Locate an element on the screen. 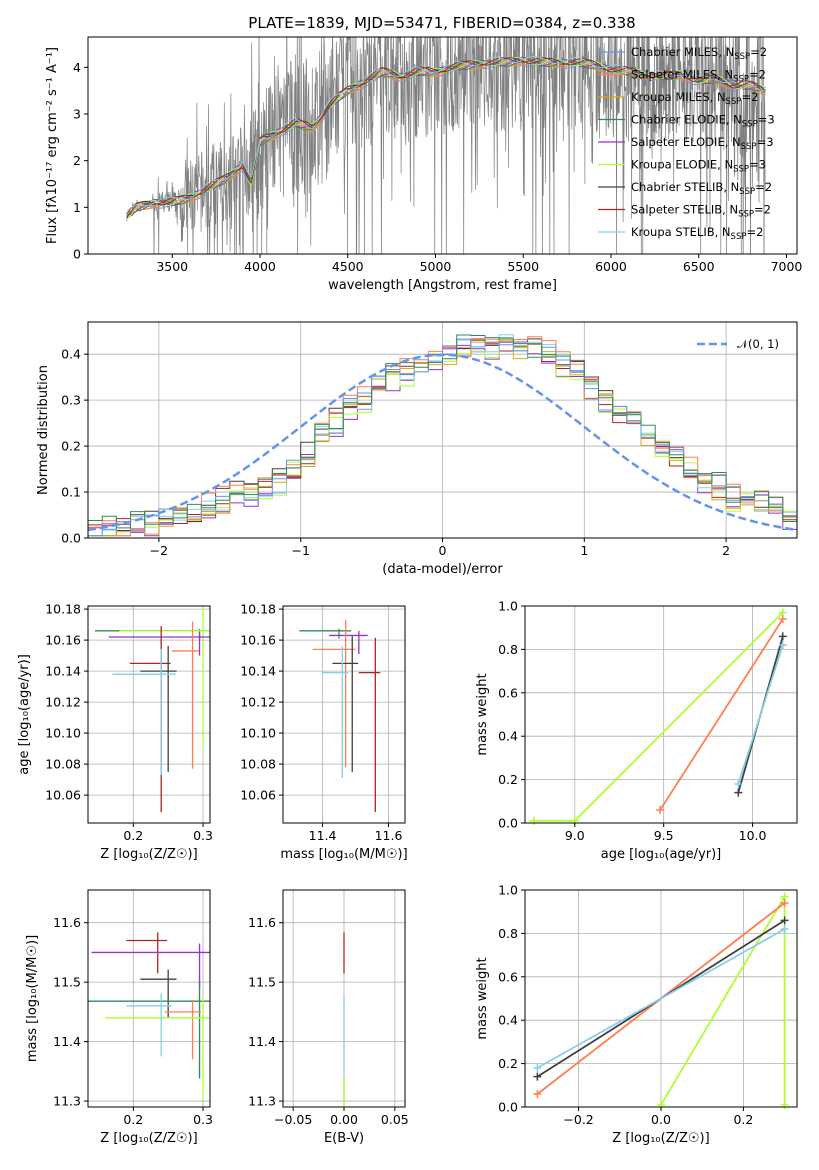  y-axis-label: mass [log₁₀(M/M☉)] is located at coordinates (32, 998).